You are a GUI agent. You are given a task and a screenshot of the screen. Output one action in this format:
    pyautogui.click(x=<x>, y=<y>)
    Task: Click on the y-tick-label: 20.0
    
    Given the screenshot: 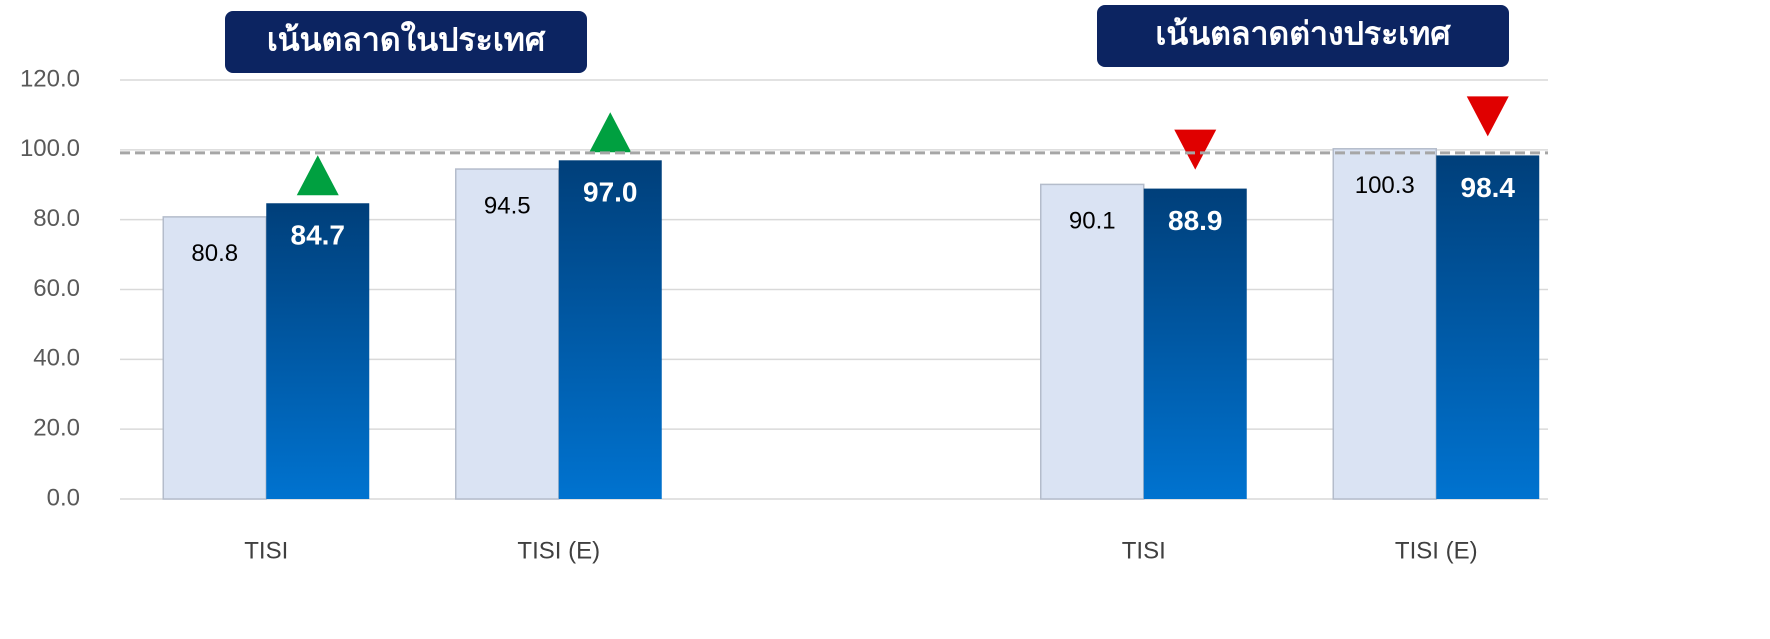 What is the action you would take?
    pyautogui.click(x=56, y=428)
    